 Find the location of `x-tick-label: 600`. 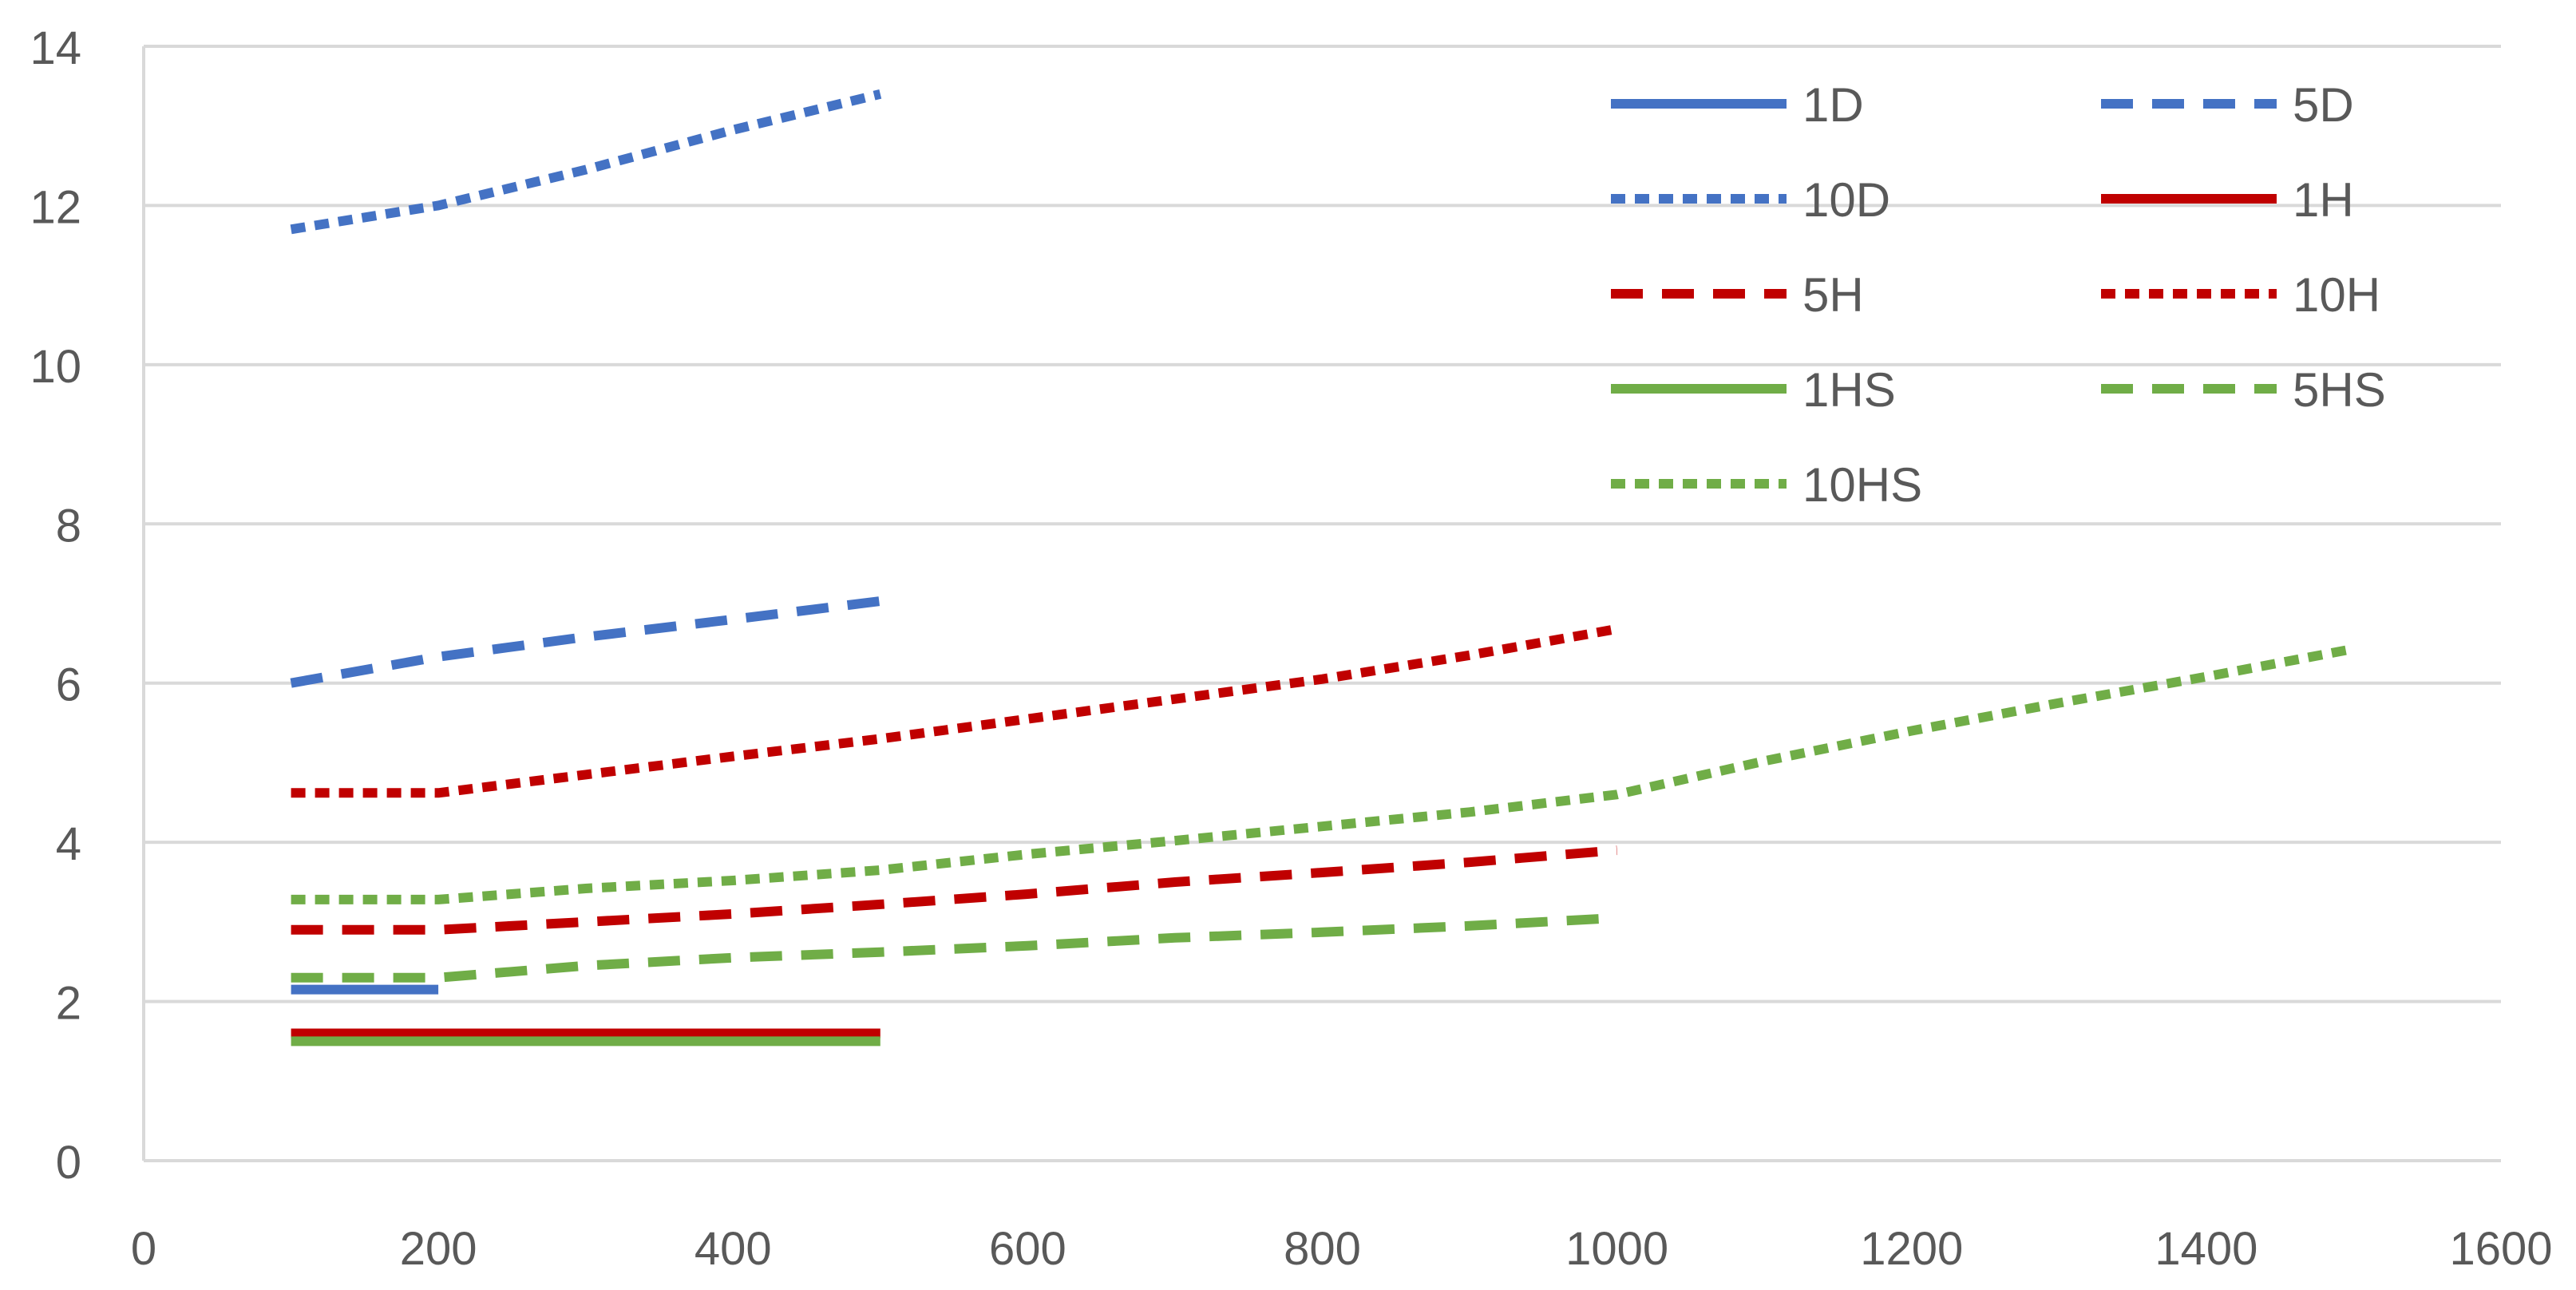

x-tick-label: 600 is located at coordinates (1028, 1249).